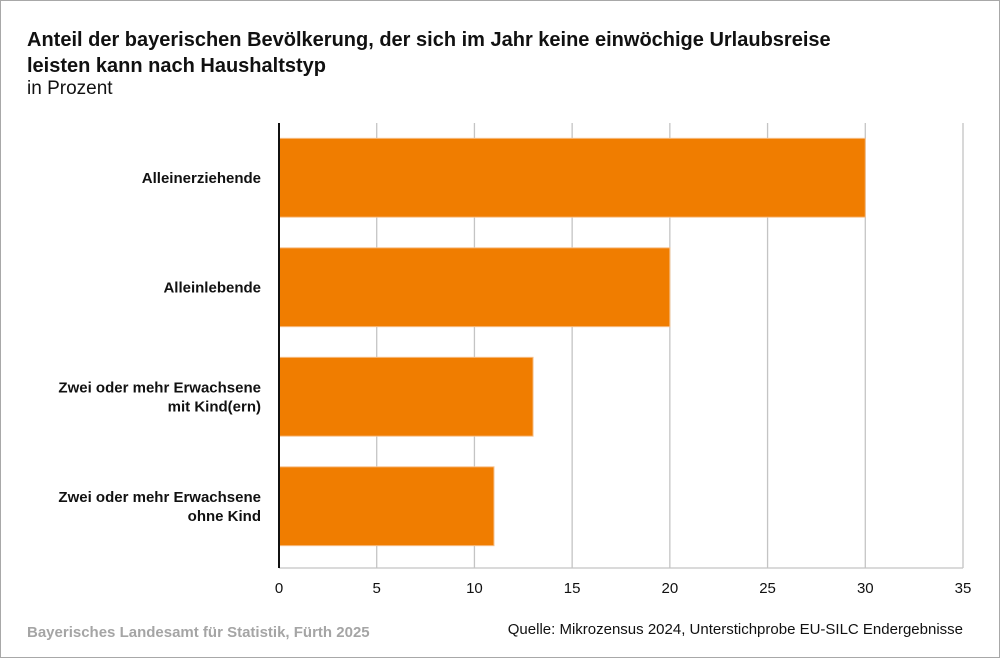  Describe the element at coordinates (377, 588) in the screenshot. I see `x-tick-label: 5` at that location.